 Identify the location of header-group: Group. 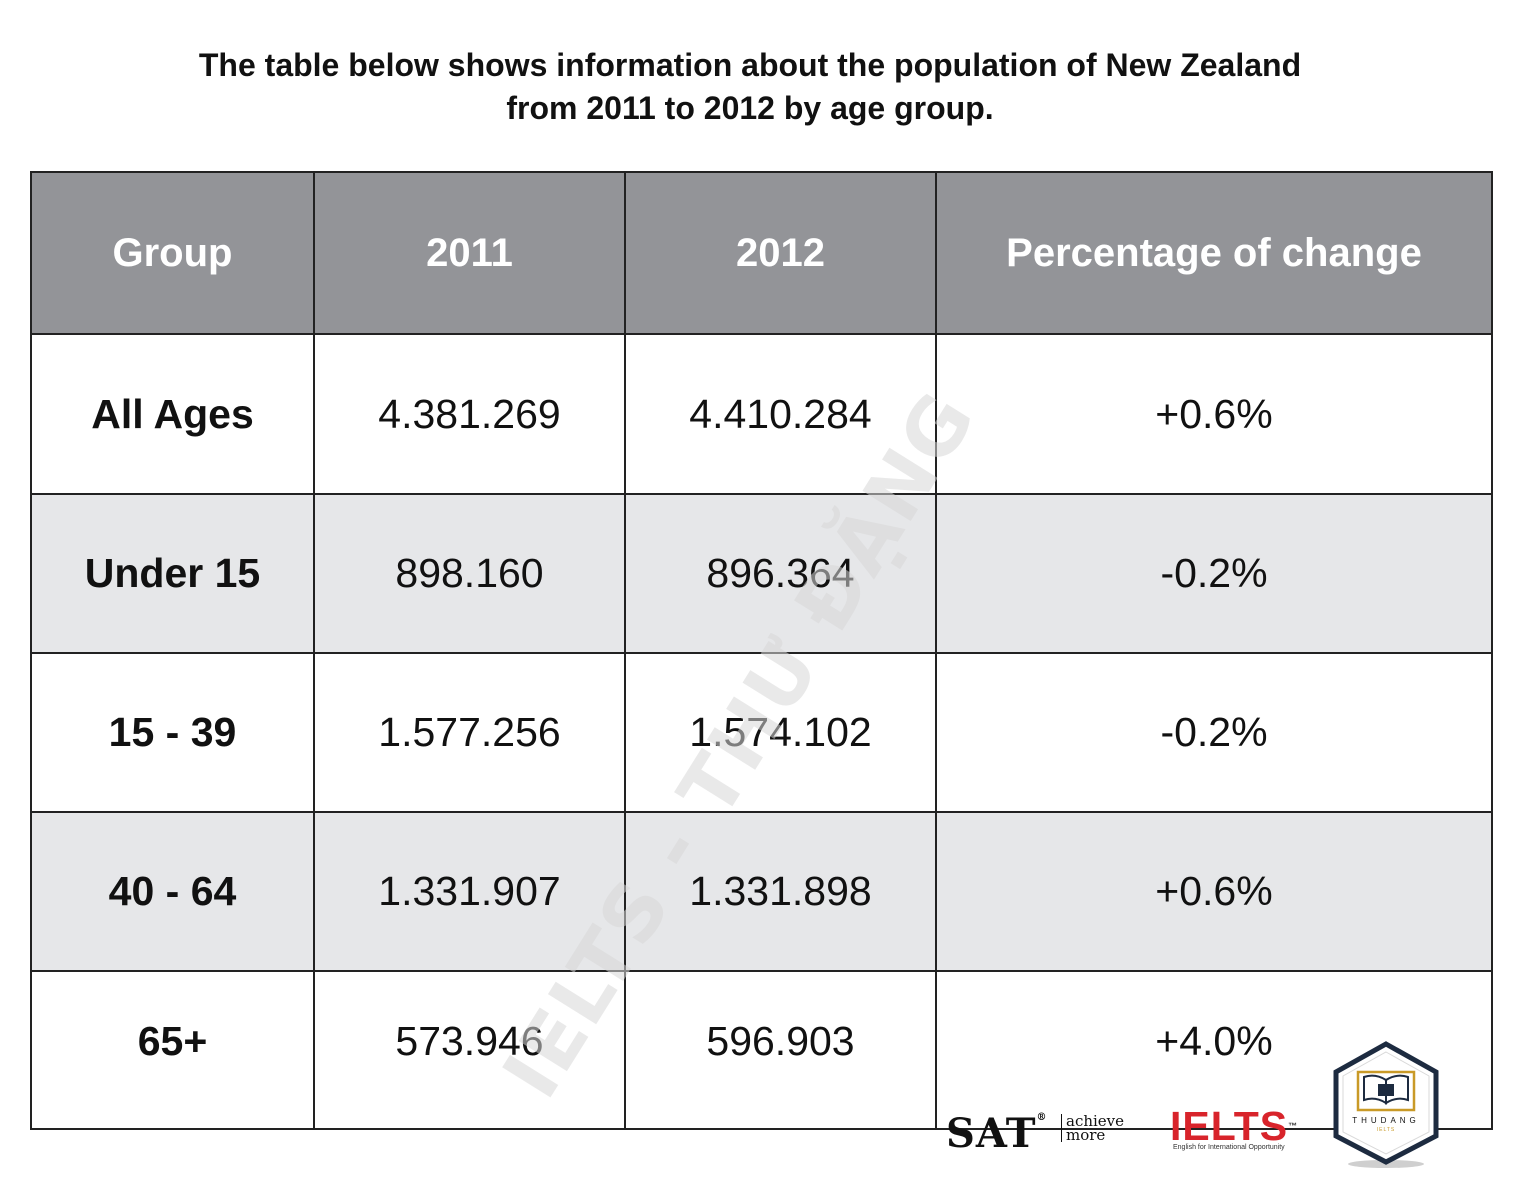
(172, 253).